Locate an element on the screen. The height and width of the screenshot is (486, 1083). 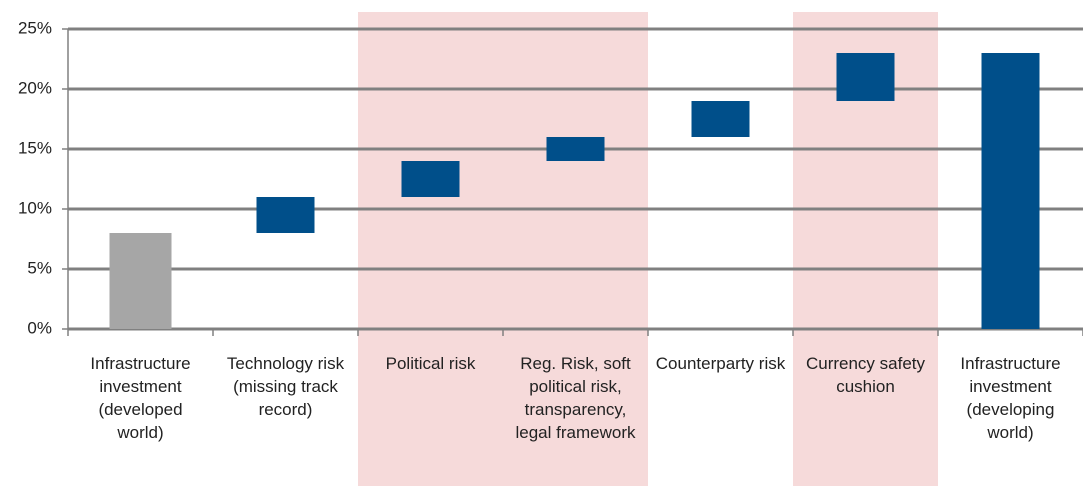
x-tick-label: Technology risk (missing track record) is located at coordinates (285, 386).